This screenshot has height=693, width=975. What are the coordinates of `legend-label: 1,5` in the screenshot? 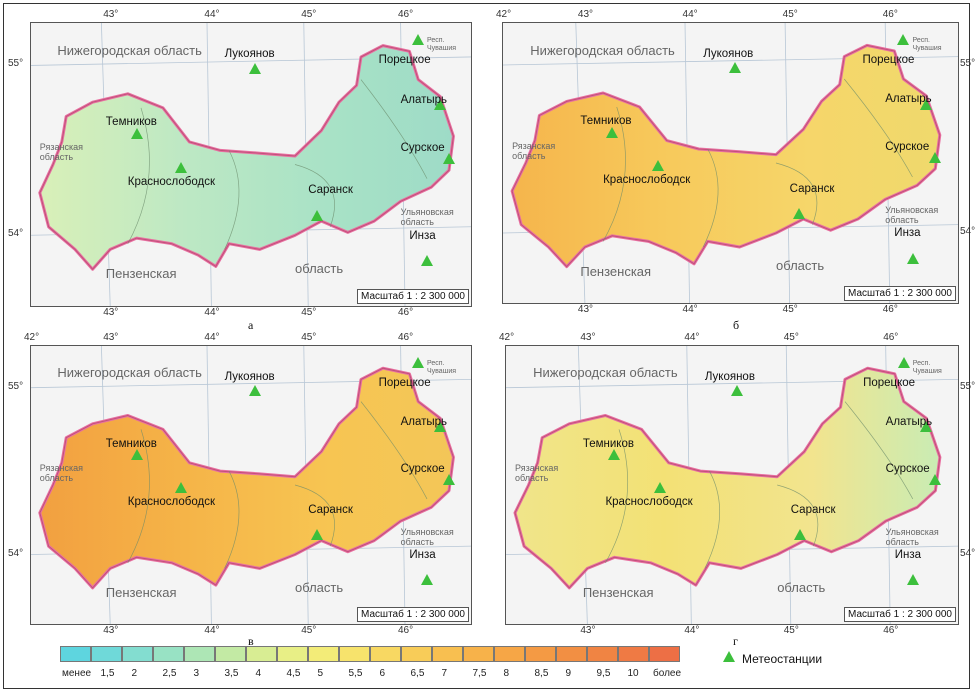 It's located at (107, 673).